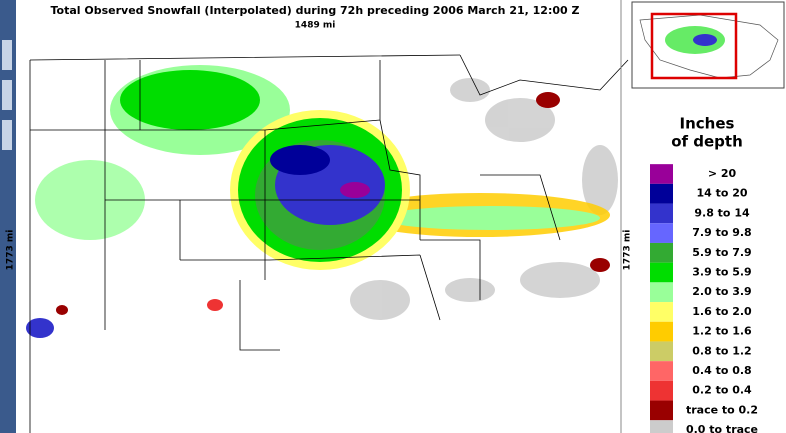 The height and width of the screenshot is (433, 786). I want to click on legend-label: 2.0 to 3.9, so click(721, 291).